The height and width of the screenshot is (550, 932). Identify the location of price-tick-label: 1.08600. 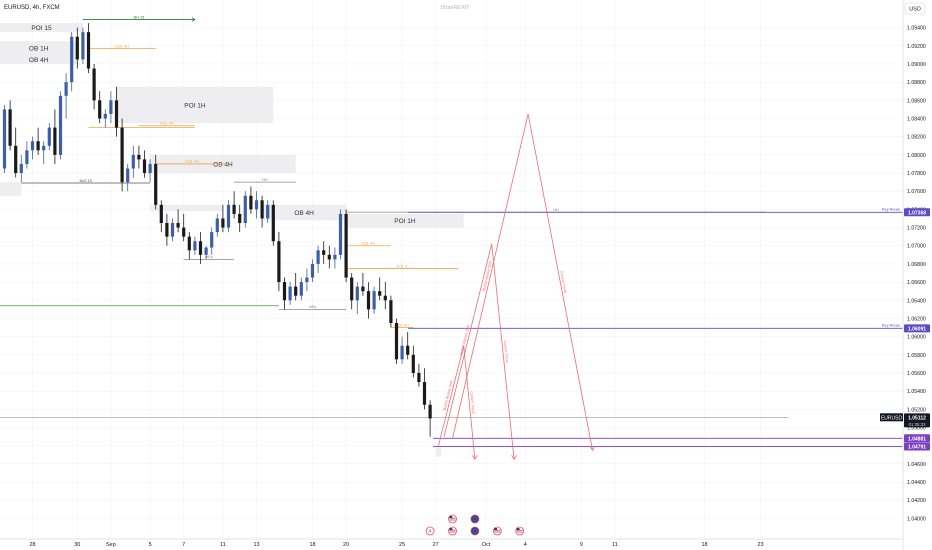
(916, 101).